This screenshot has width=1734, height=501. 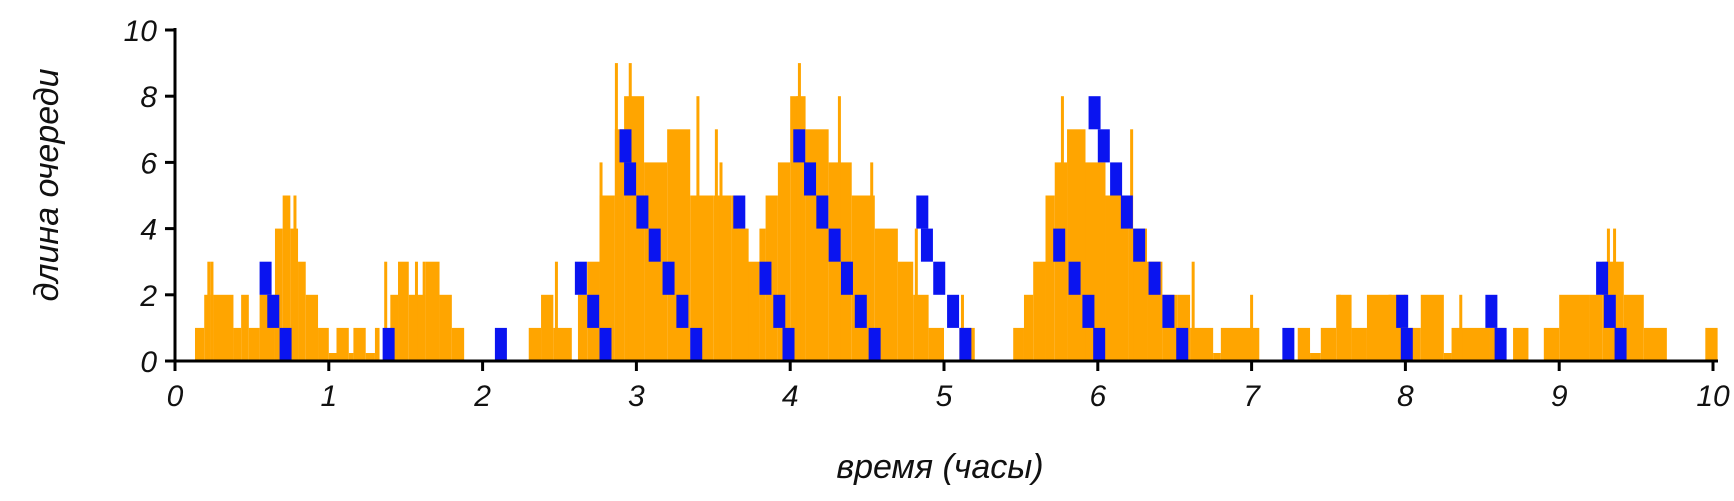 What do you see at coordinates (790, 396) in the screenshot?
I see `x-tick-label-4: 4` at bounding box center [790, 396].